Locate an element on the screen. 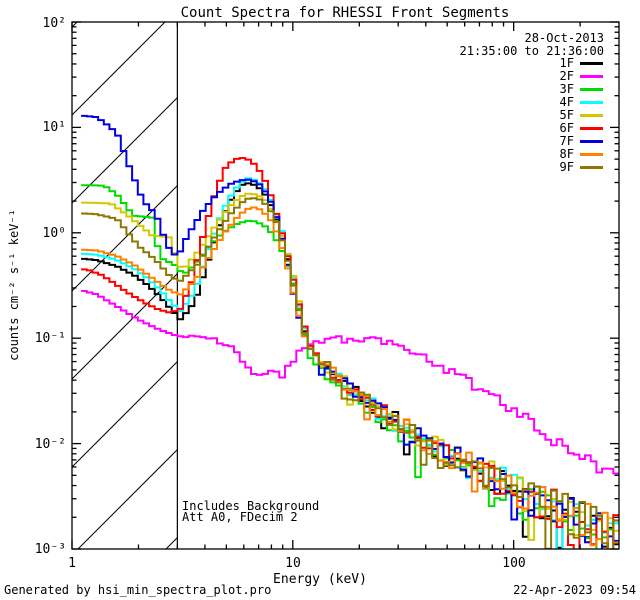 The image size is (640, 600). legend-time-range: 21:35:00 to 21:36:00 is located at coordinates (532, 51).